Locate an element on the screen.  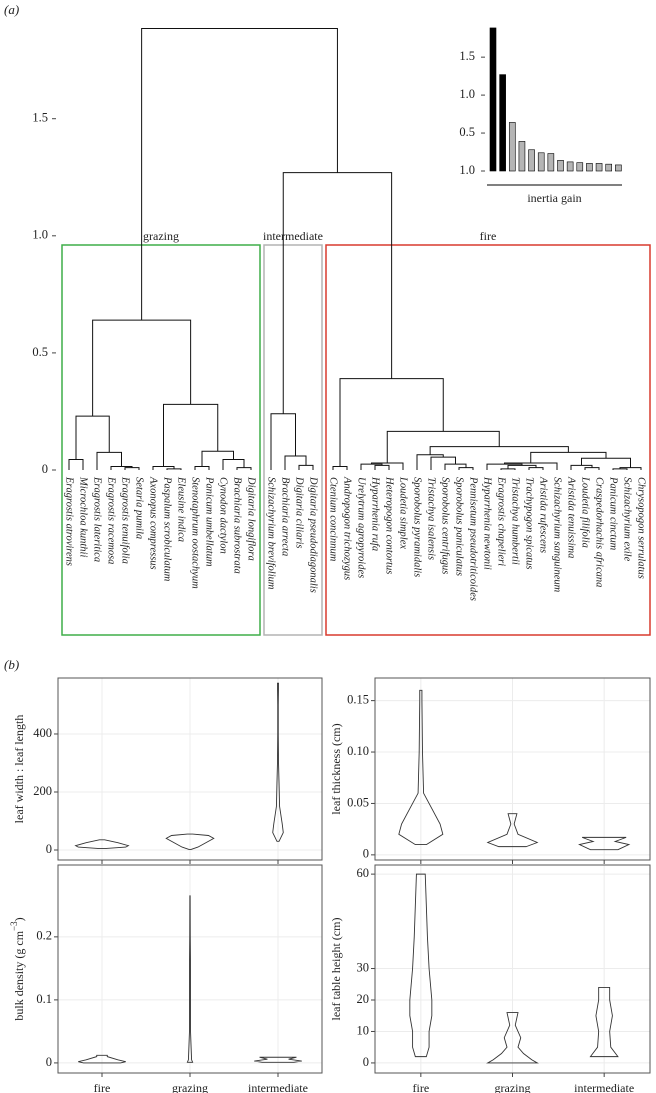
leaf-label: Eragrostis chapelieri is located at coordinates (501, 521).